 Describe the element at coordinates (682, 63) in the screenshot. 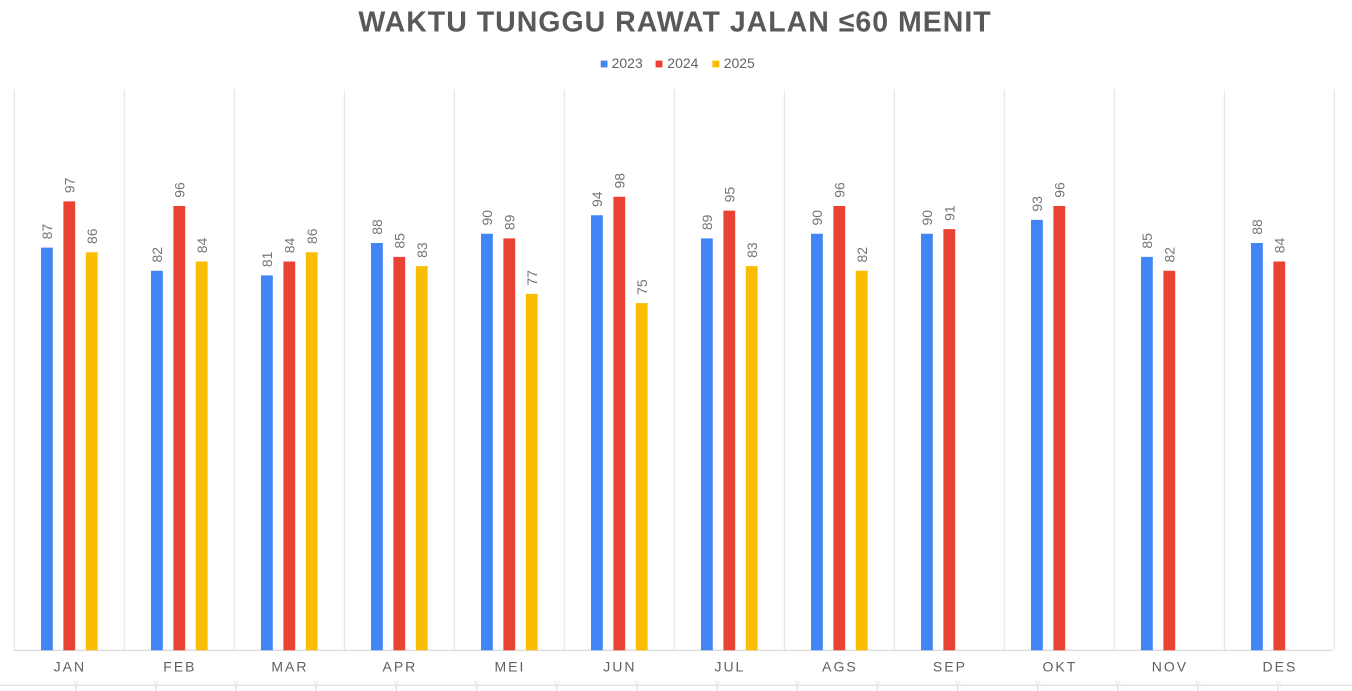

I see `svg-text: 2024` at that location.